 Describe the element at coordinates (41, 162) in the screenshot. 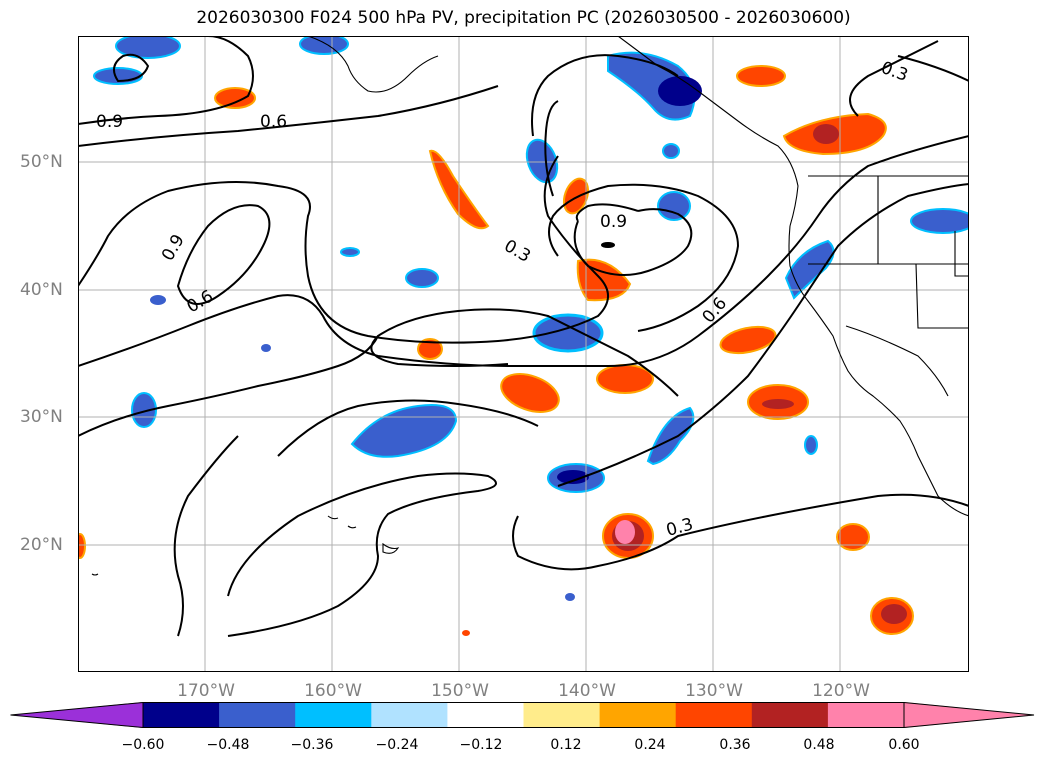

I see `lat-label-50n: 50°N` at that location.